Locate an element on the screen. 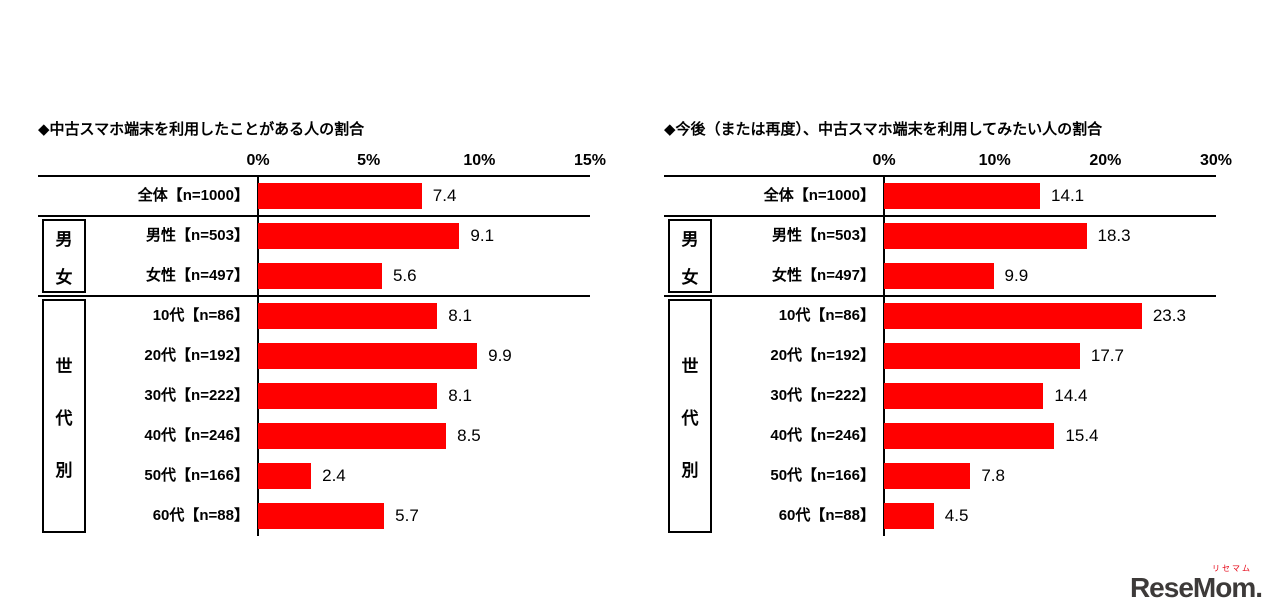 This screenshot has width=1280, height=610. chart-row: 男性【n=503】 9.1 is located at coordinates (314, 236).